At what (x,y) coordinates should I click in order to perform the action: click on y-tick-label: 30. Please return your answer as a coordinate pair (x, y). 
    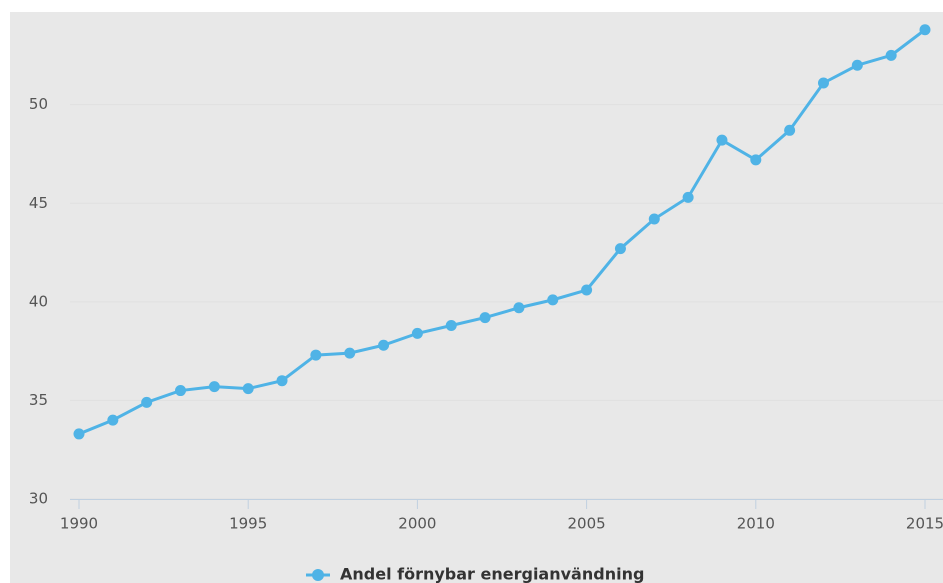
    Looking at the image, I should click on (38, 499).